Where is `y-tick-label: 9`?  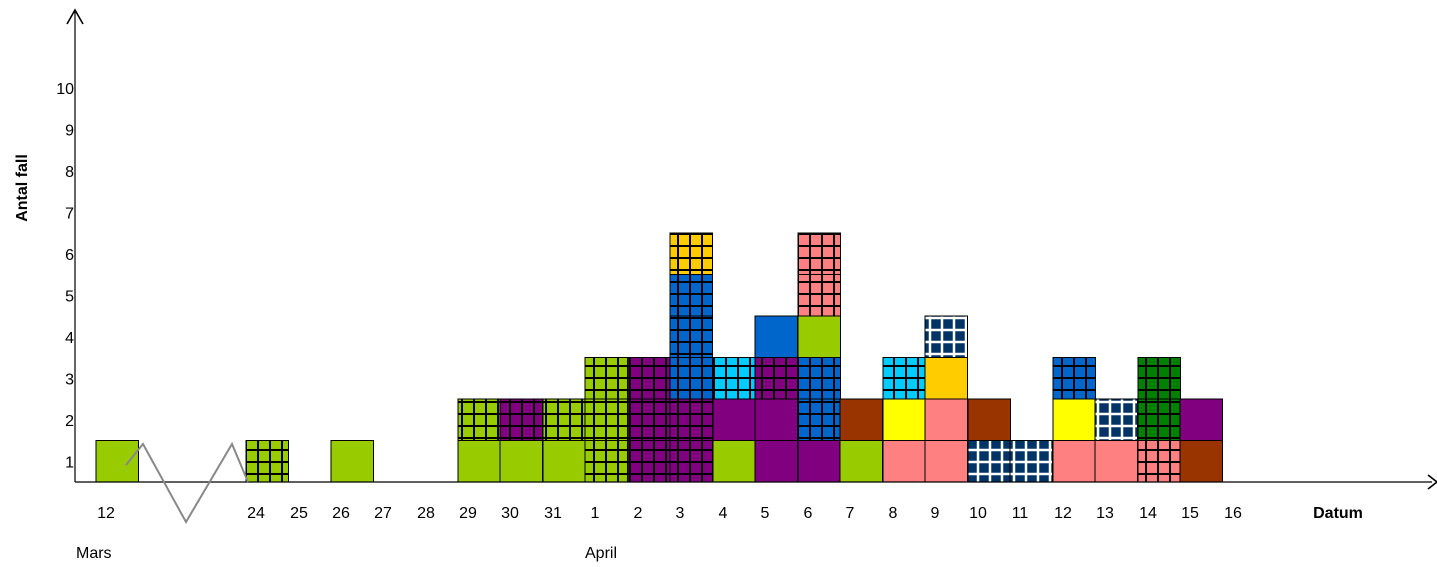 y-tick-label: 9 is located at coordinates (69, 130).